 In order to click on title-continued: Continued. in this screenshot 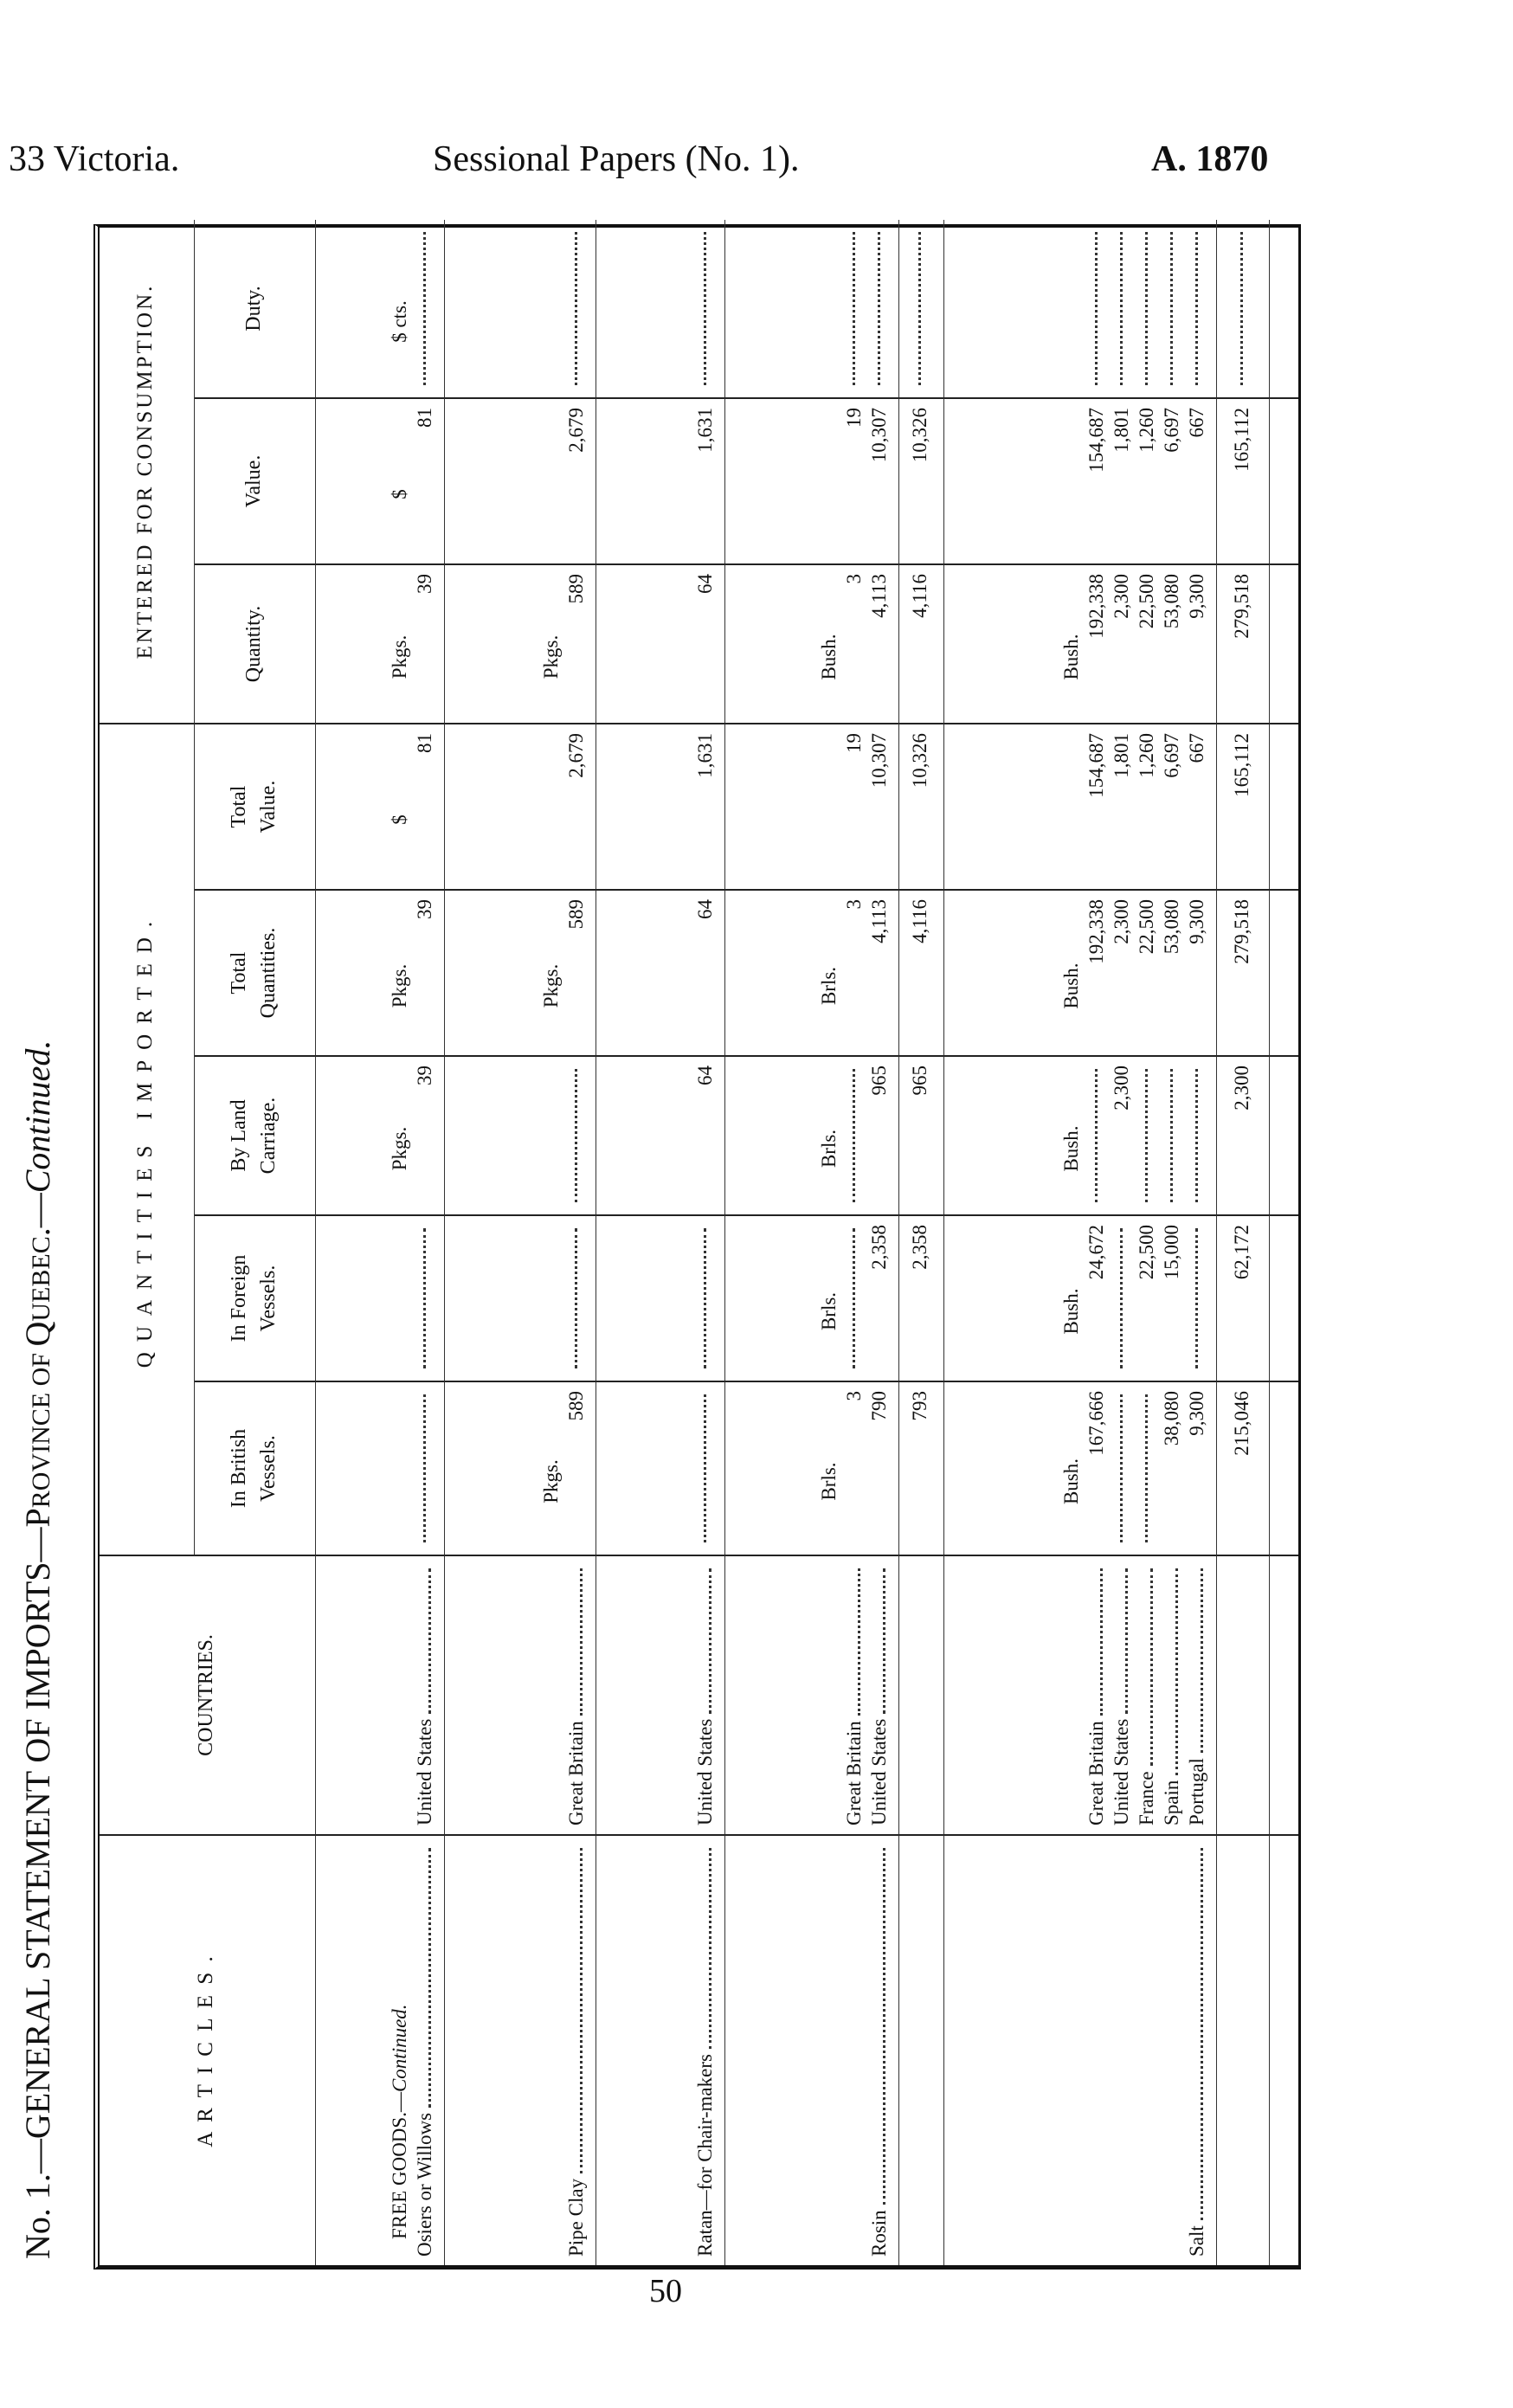, I will do `click(37, 1117)`.